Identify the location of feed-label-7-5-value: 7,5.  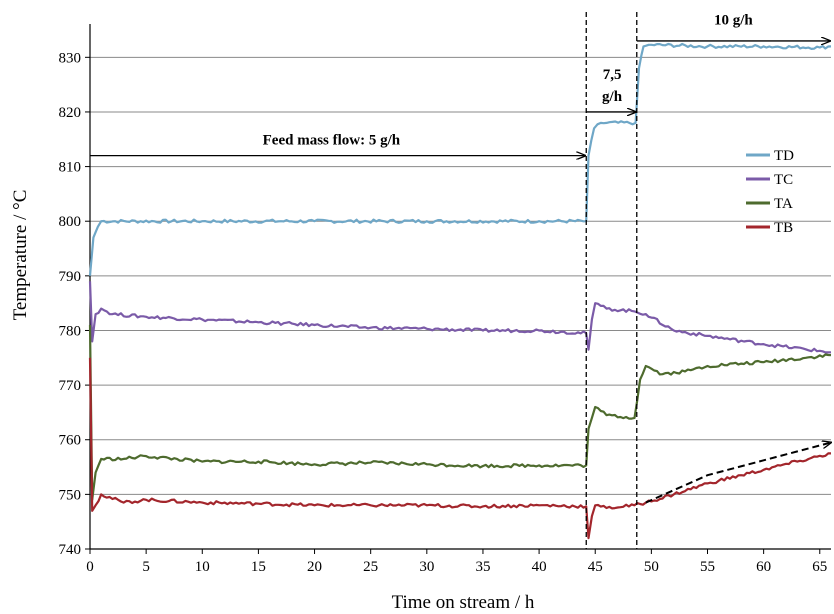
(612, 75).